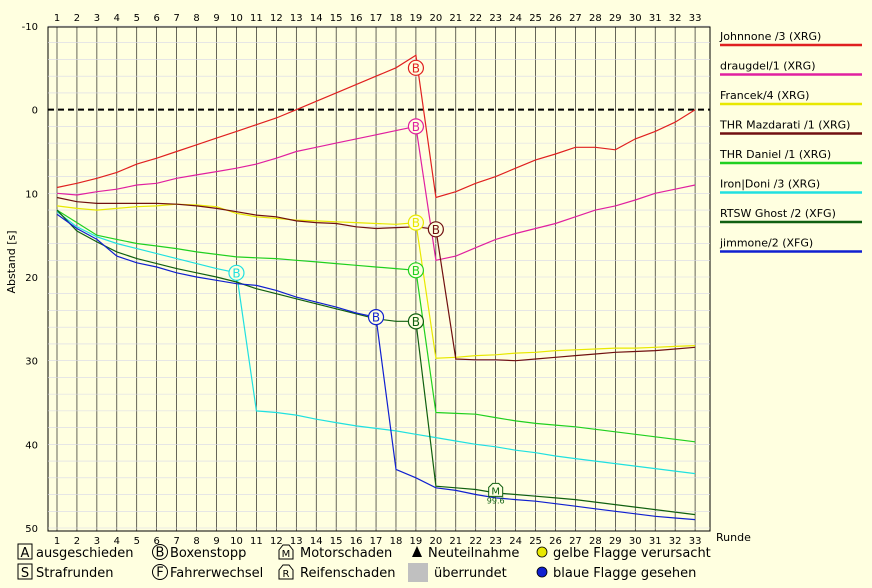 This screenshot has height=588, width=872. I want to click on x-tick-label-bottom: 32, so click(675, 541).